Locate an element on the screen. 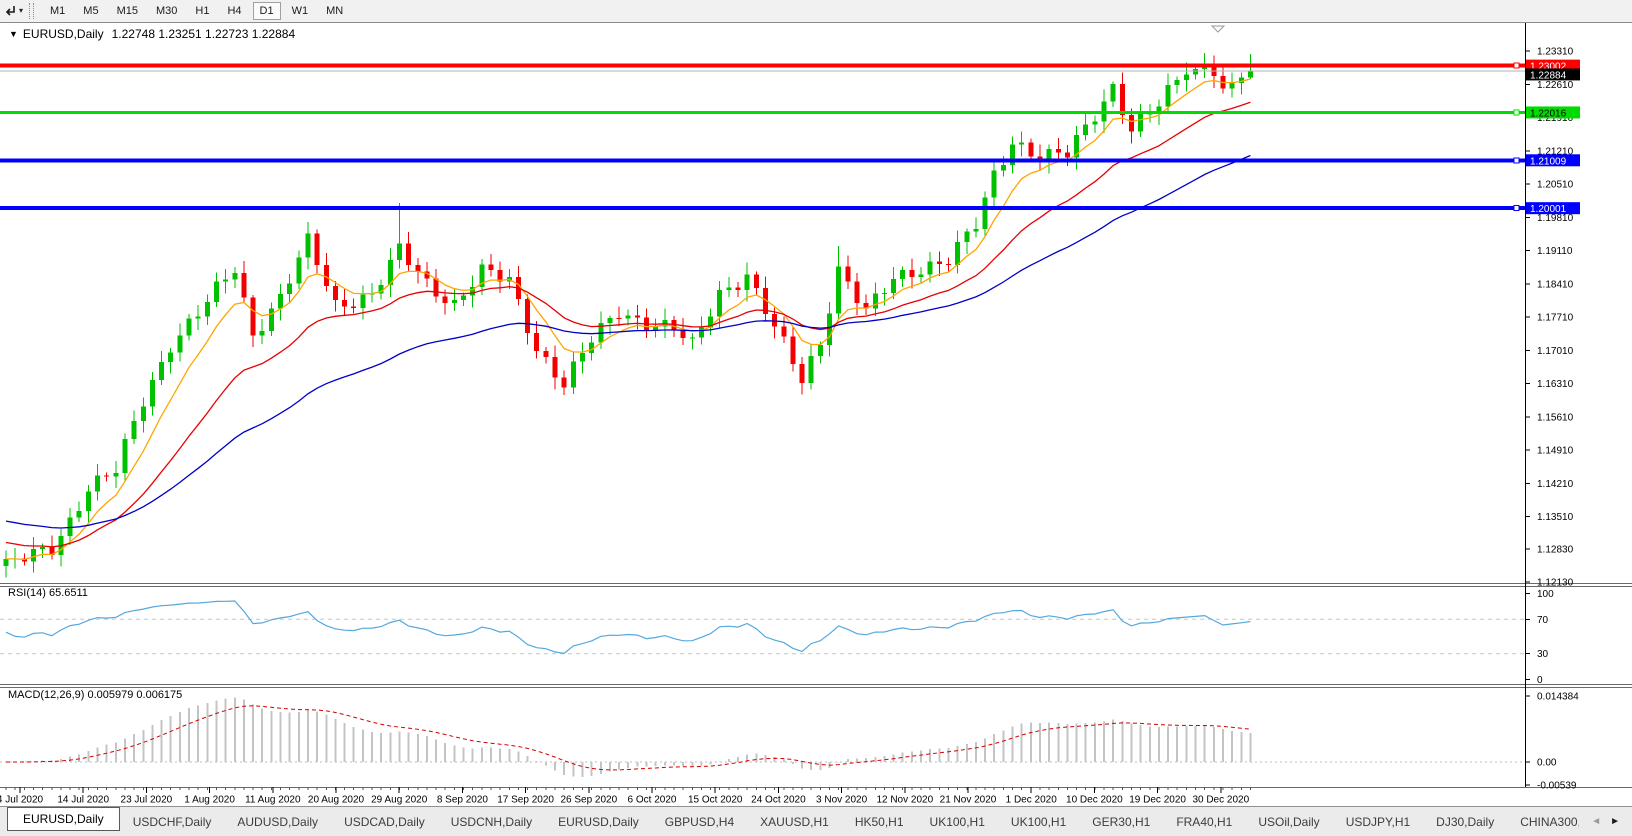 This screenshot has height=836, width=1632. date-label: 11 Aug 2020 is located at coordinates (273, 800).